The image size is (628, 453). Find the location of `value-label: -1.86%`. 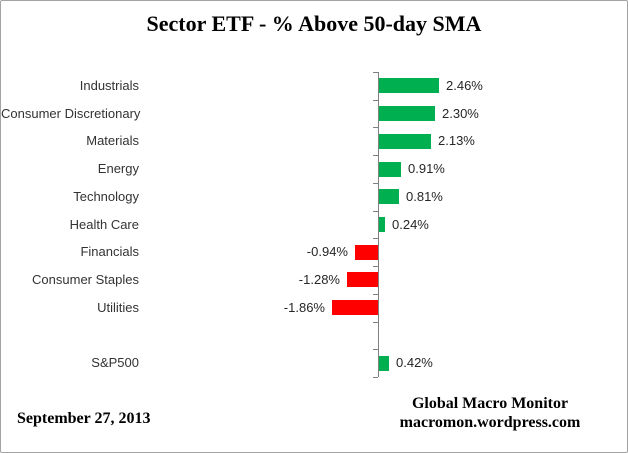

value-label: -1.86% is located at coordinates (304, 307).